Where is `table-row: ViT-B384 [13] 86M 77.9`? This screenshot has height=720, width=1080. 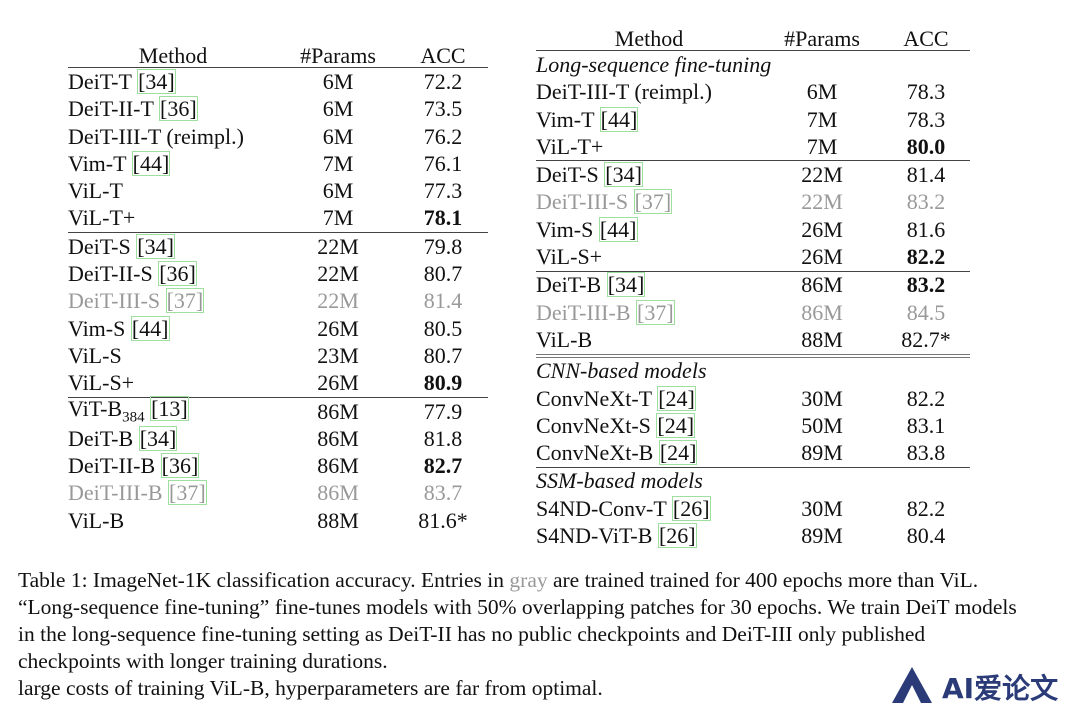 table-row: ViT-B384 [13] 86M 77.9 is located at coordinates (278, 410).